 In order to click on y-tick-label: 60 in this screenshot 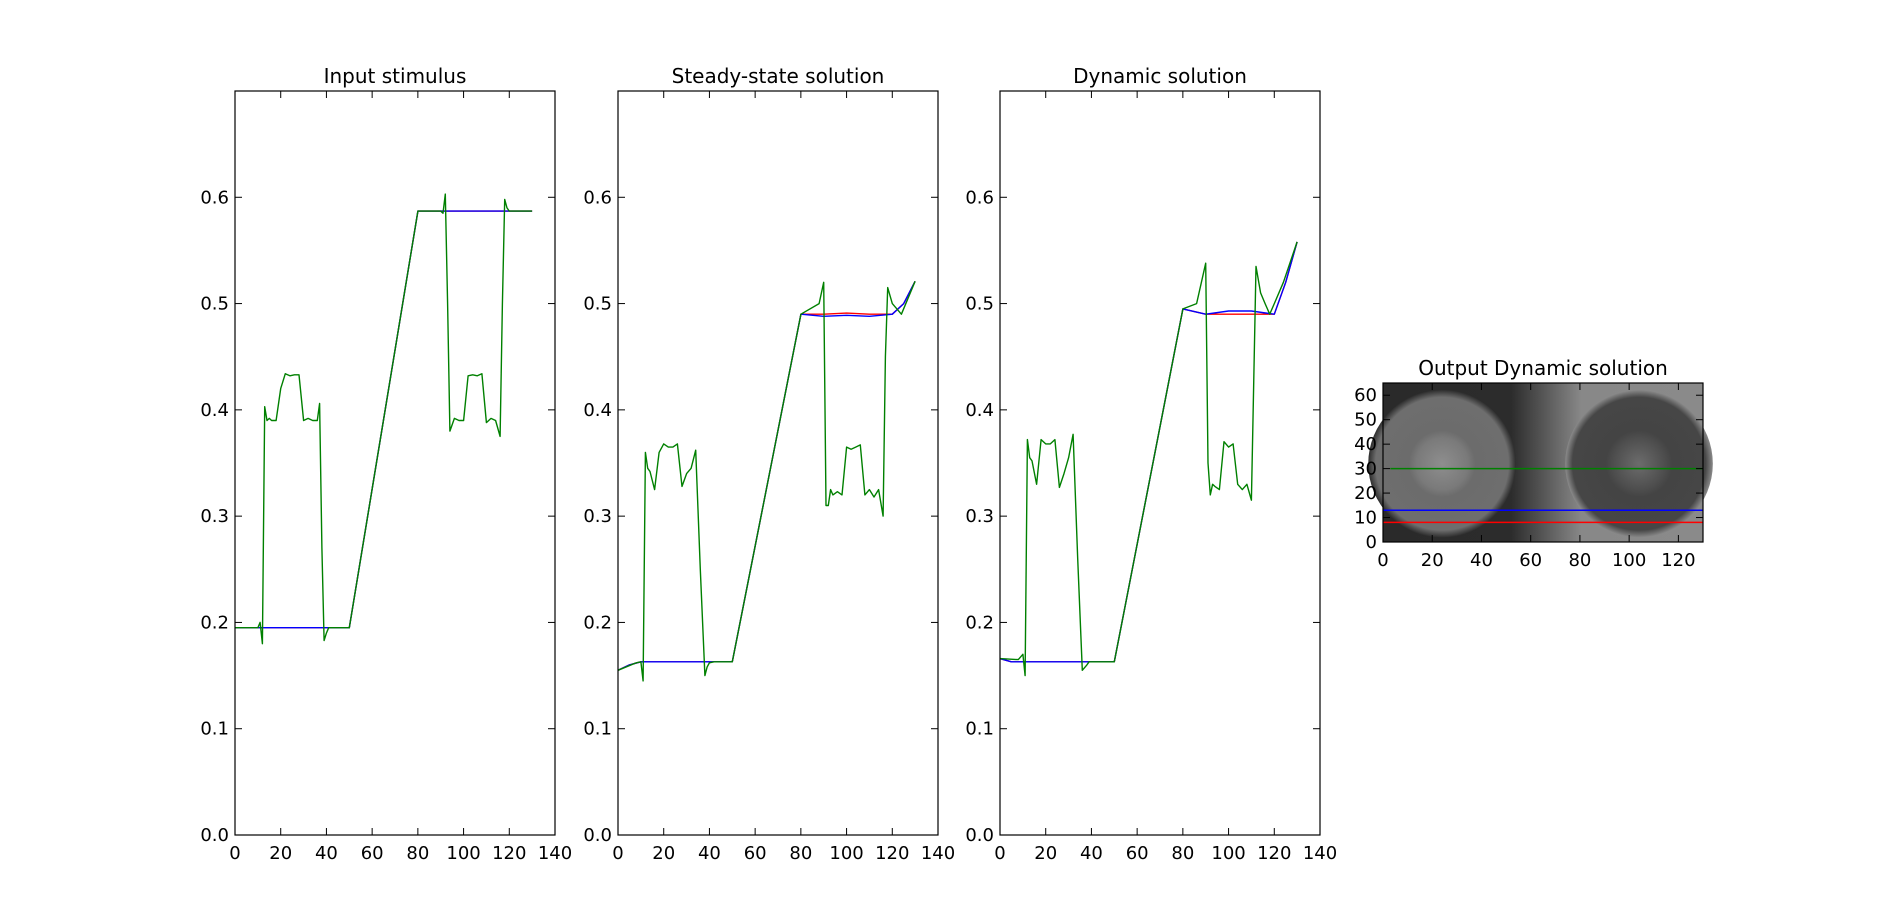, I will do `click(1365, 395)`.